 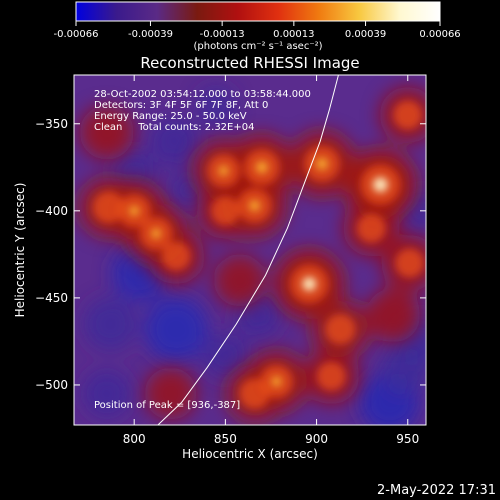 I want to click on annotation-detectors: Detectors: 3F 4F 5F 6F 7F 8F, Att 0, so click(x=181, y=105).